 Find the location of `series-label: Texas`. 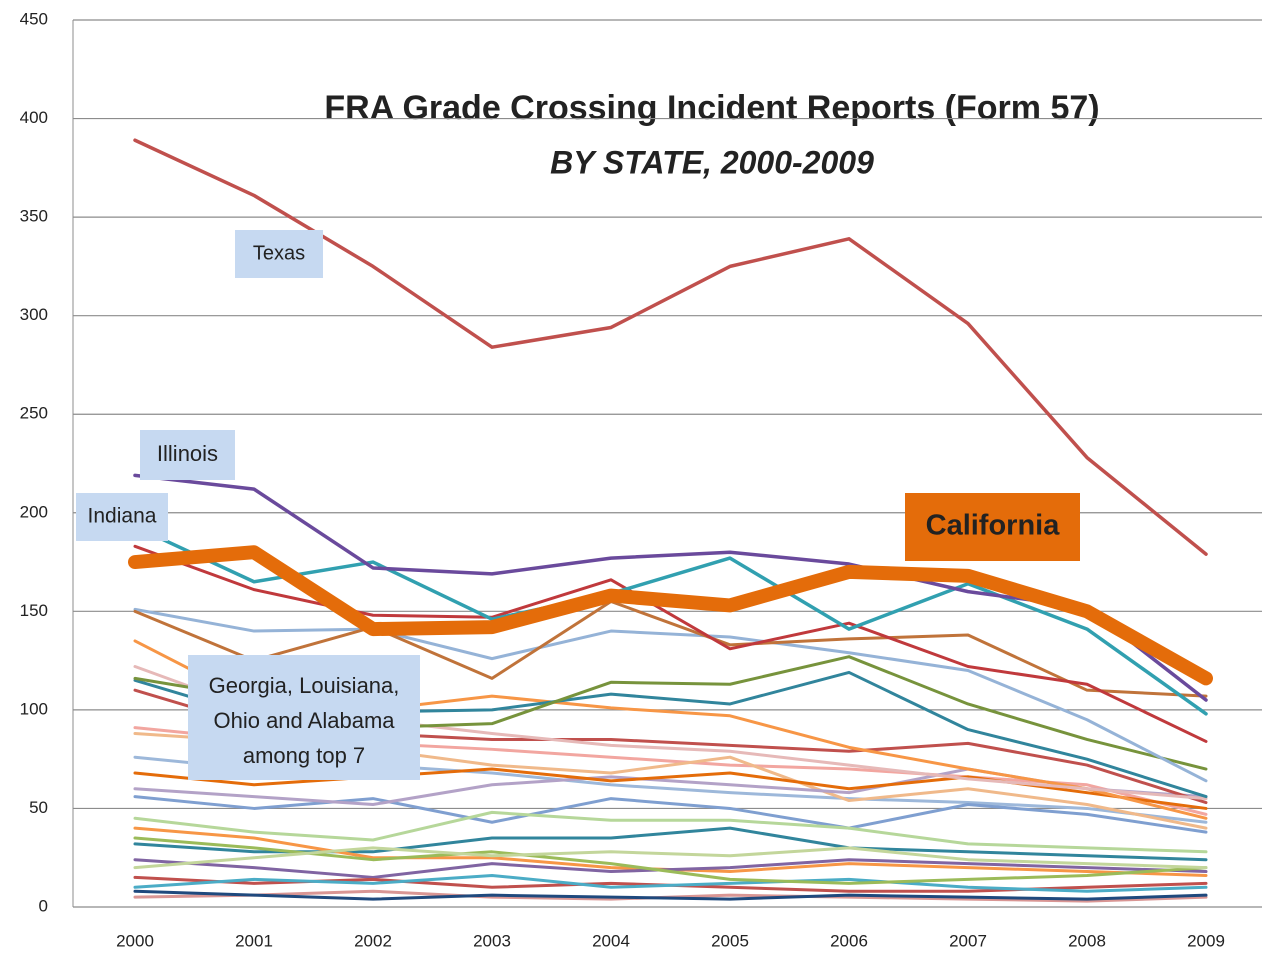

series-label: Texas is located at coordinates (279, 253).